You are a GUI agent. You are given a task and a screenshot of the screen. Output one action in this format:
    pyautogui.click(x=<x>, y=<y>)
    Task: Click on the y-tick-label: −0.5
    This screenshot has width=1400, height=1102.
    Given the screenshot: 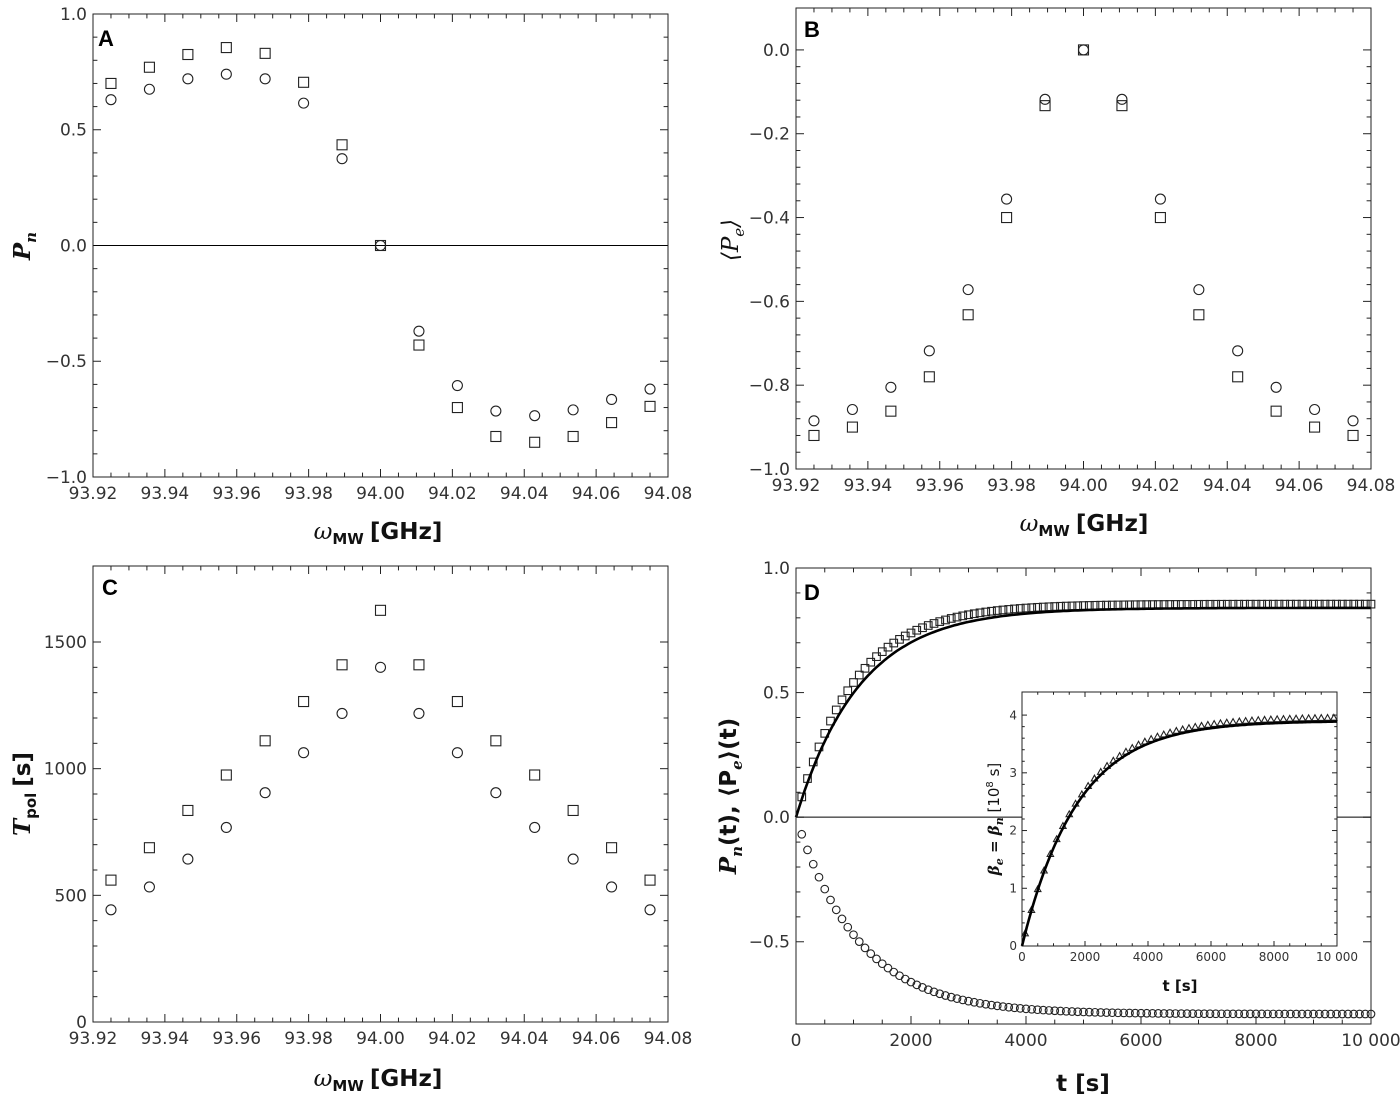 What is the action you would take?
    pyautogui.click(x=769, y=943)
    